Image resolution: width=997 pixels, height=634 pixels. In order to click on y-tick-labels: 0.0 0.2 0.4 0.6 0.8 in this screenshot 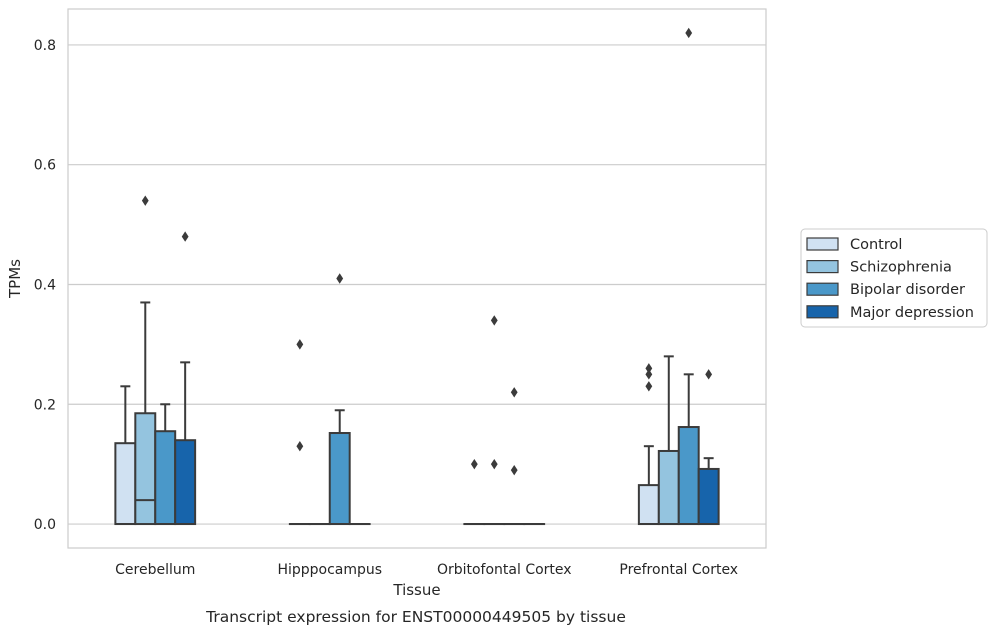, I will do `click(45, 285)`.